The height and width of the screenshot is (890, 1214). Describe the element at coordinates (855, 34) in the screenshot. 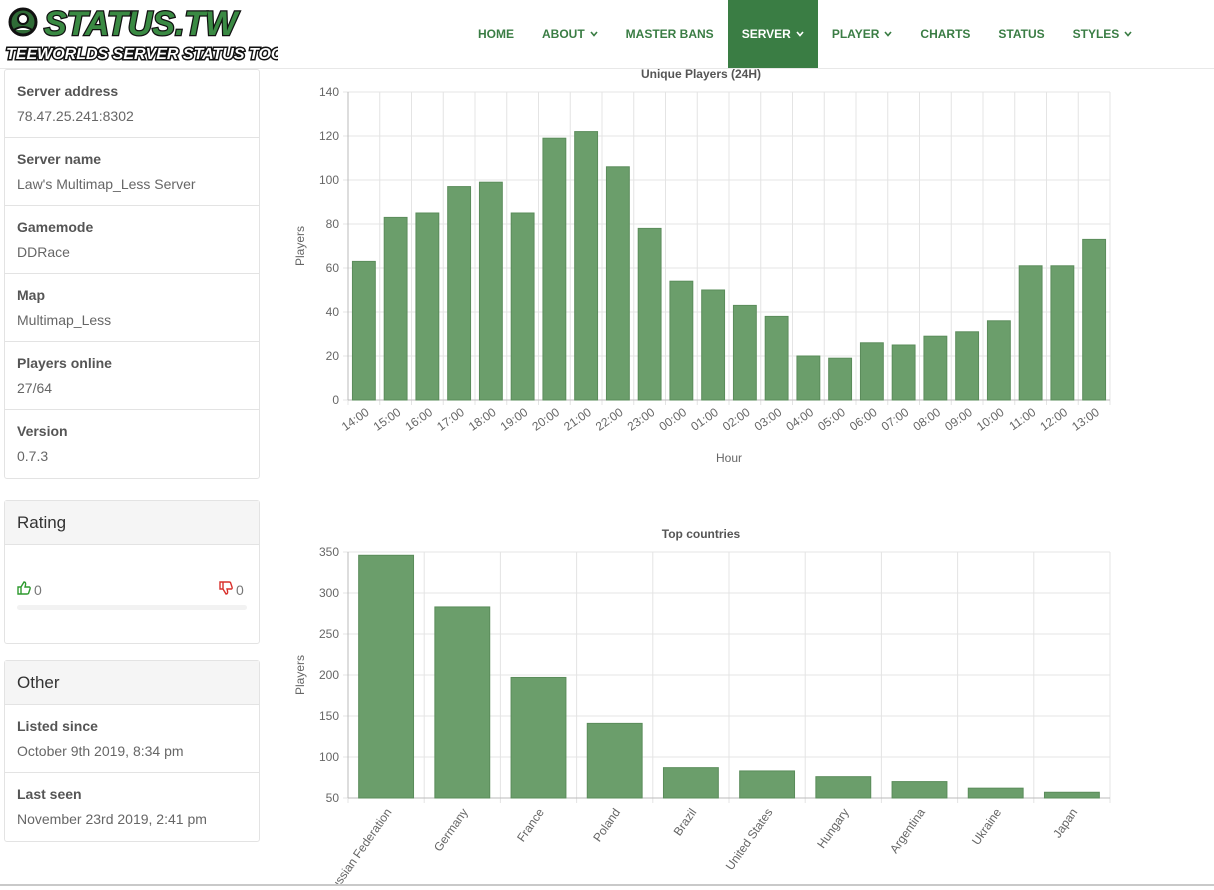

I see `nav-item-label: PLAYER` at that location.